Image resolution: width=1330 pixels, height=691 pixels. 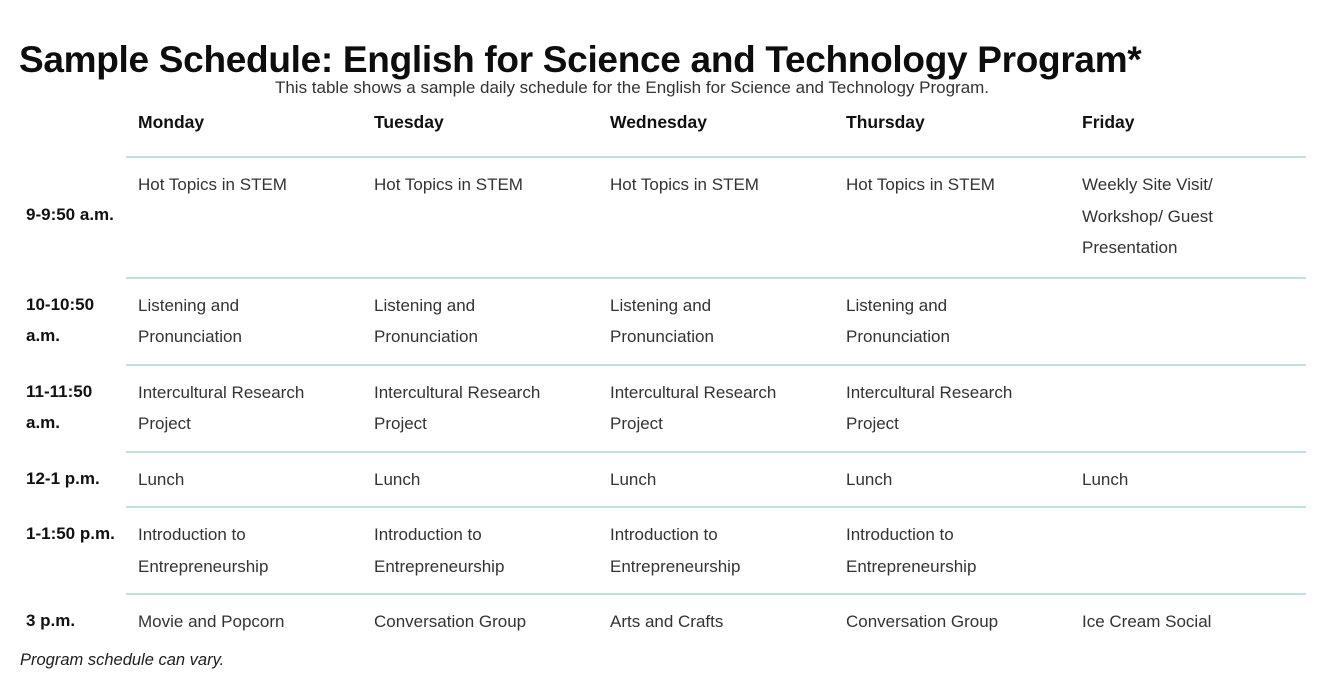 What do you see at coordinates (1108, 122) in the screenshot?
I see `column-header-friday: Friday` at bounding box center [1108, 122].